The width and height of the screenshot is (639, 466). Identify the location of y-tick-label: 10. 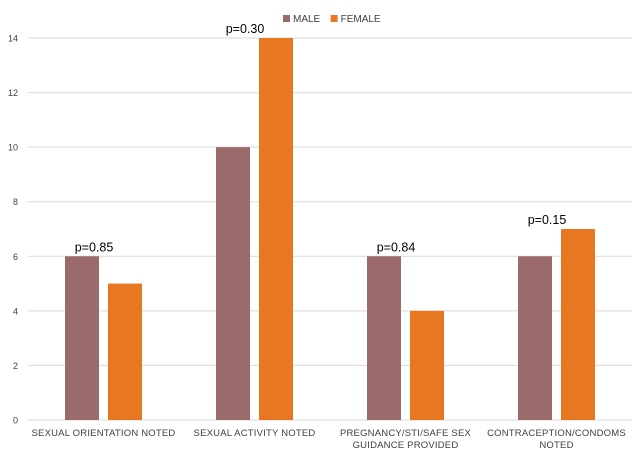
(13, 148).